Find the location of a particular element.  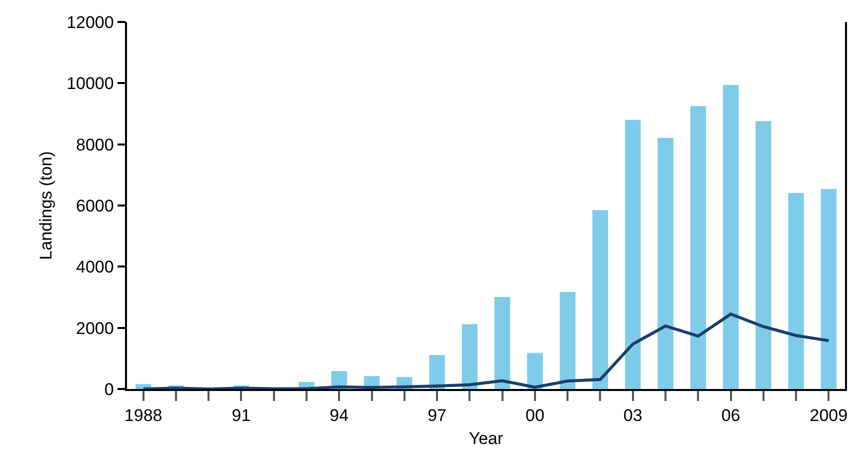

y-tick-label: 10000 is located at coordinates (90, 84).